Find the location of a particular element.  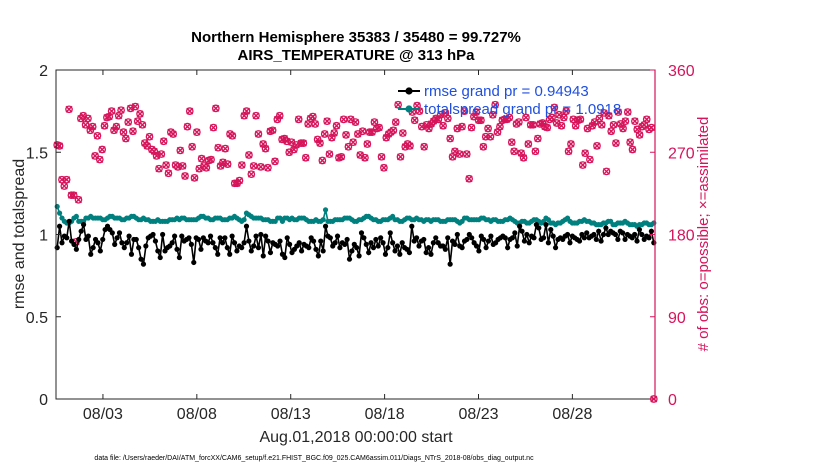

legend-spread-label: totalspread grand pr = 1.0918 is located at coordinates (522, 109).